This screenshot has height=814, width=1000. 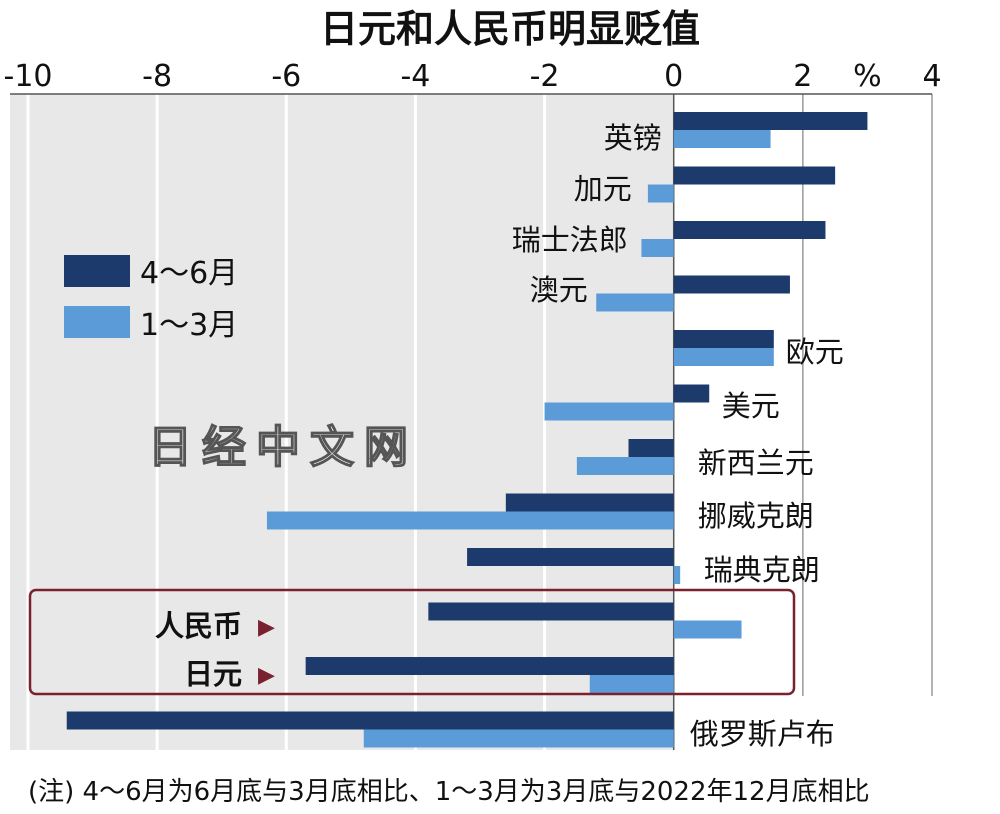 I want to click on x-tick-label: -6, so click(x=286, y=76).